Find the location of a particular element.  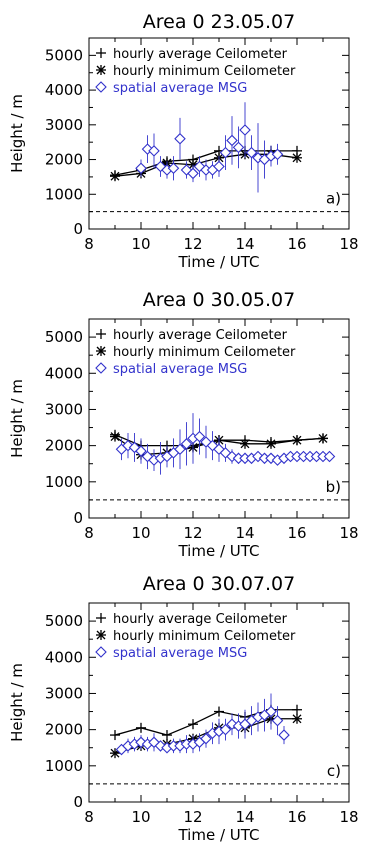

panel-label: a) is located at coordinates (333, 199).